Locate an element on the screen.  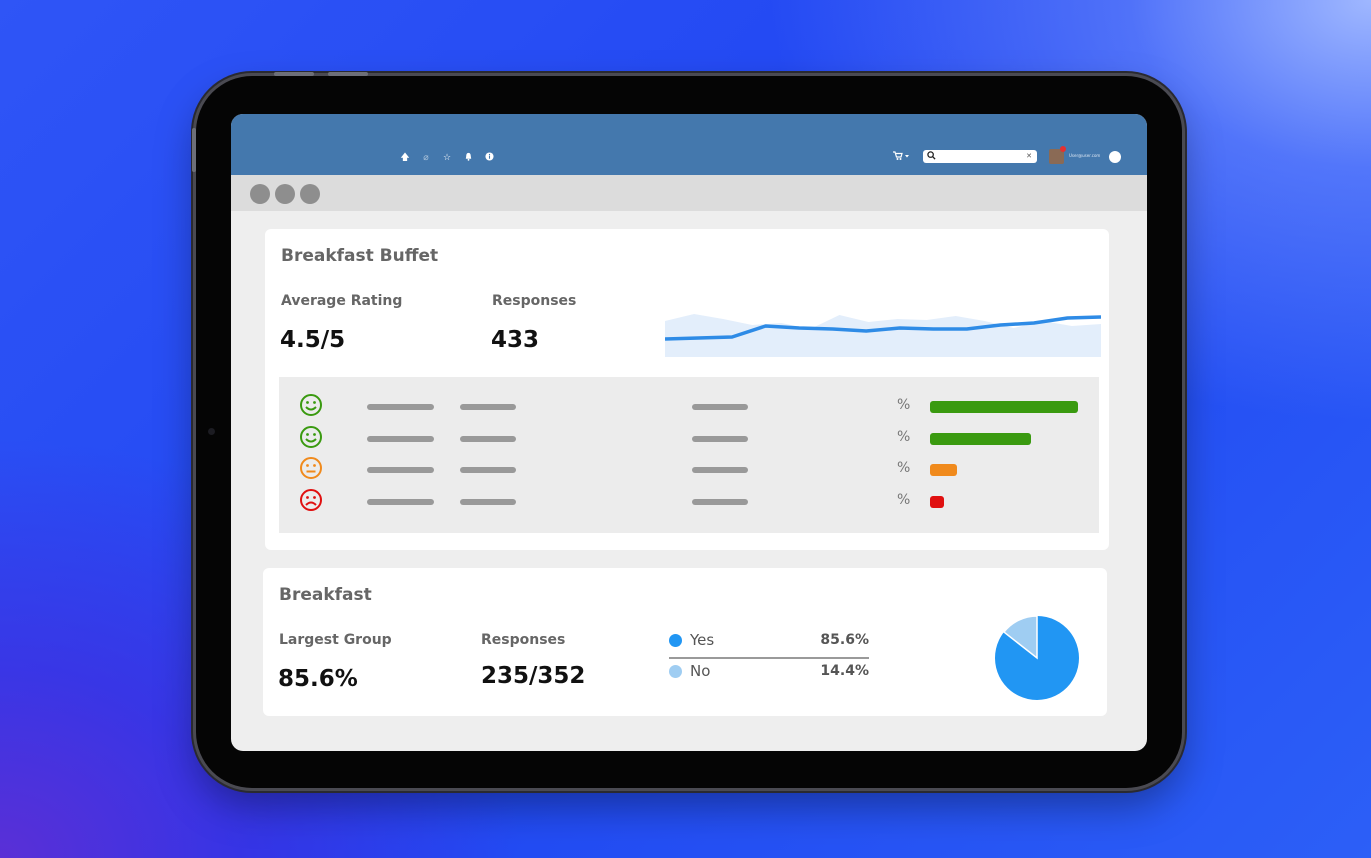
bell-icon is located at coordinates (468, 158).